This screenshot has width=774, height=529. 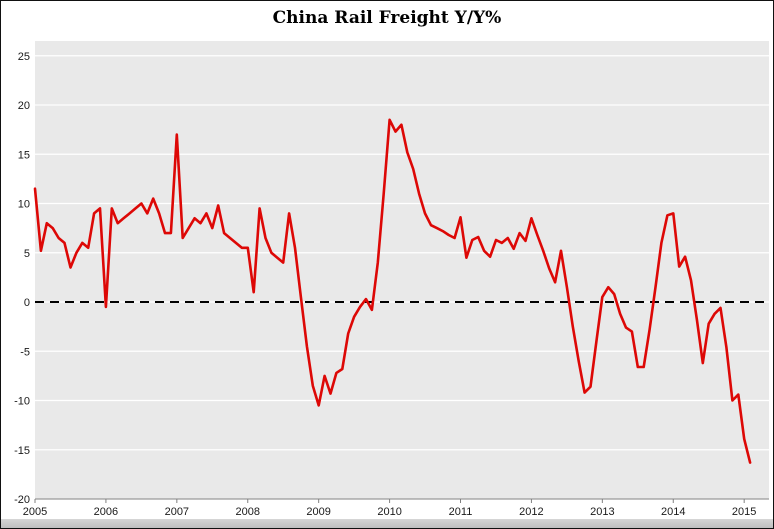 I want to click on x-tick-label: 2015, so click(x=744, y=512).